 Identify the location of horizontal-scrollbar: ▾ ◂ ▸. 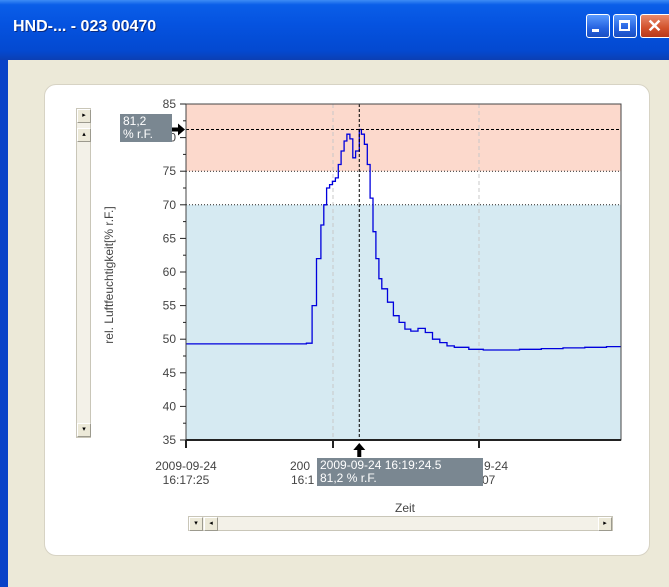
(400, 523).